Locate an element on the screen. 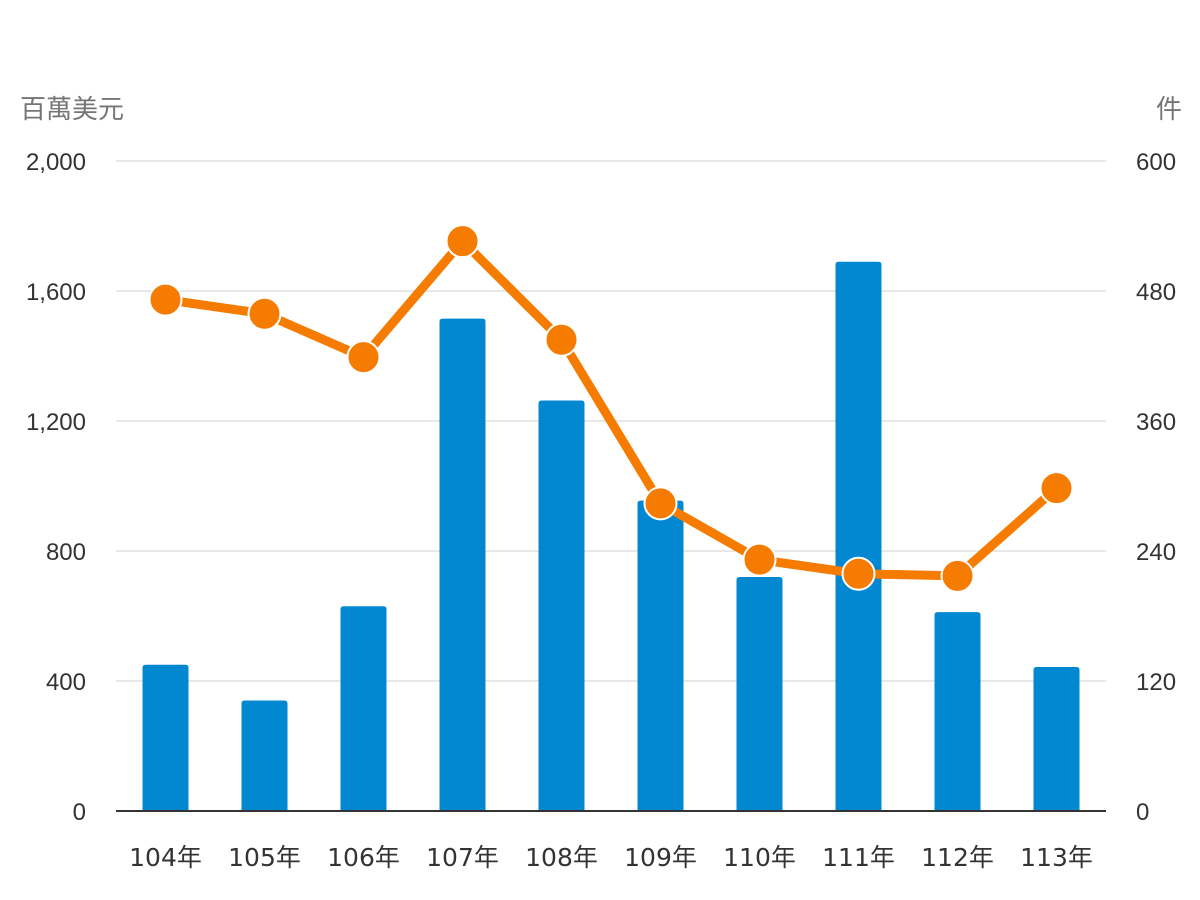 This screenshot has width=1200, height=900. left-tick-label: 1,600 is located at coordinates (56, 292).